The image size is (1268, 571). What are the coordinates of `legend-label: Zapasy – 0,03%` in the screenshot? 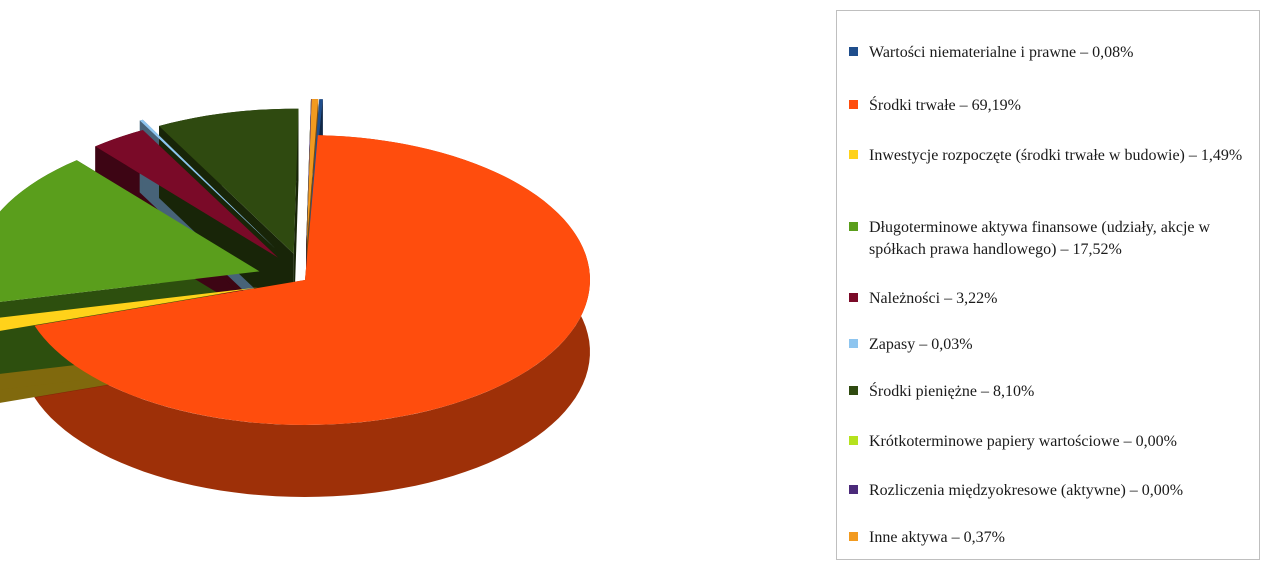 It's located at (921, 344).